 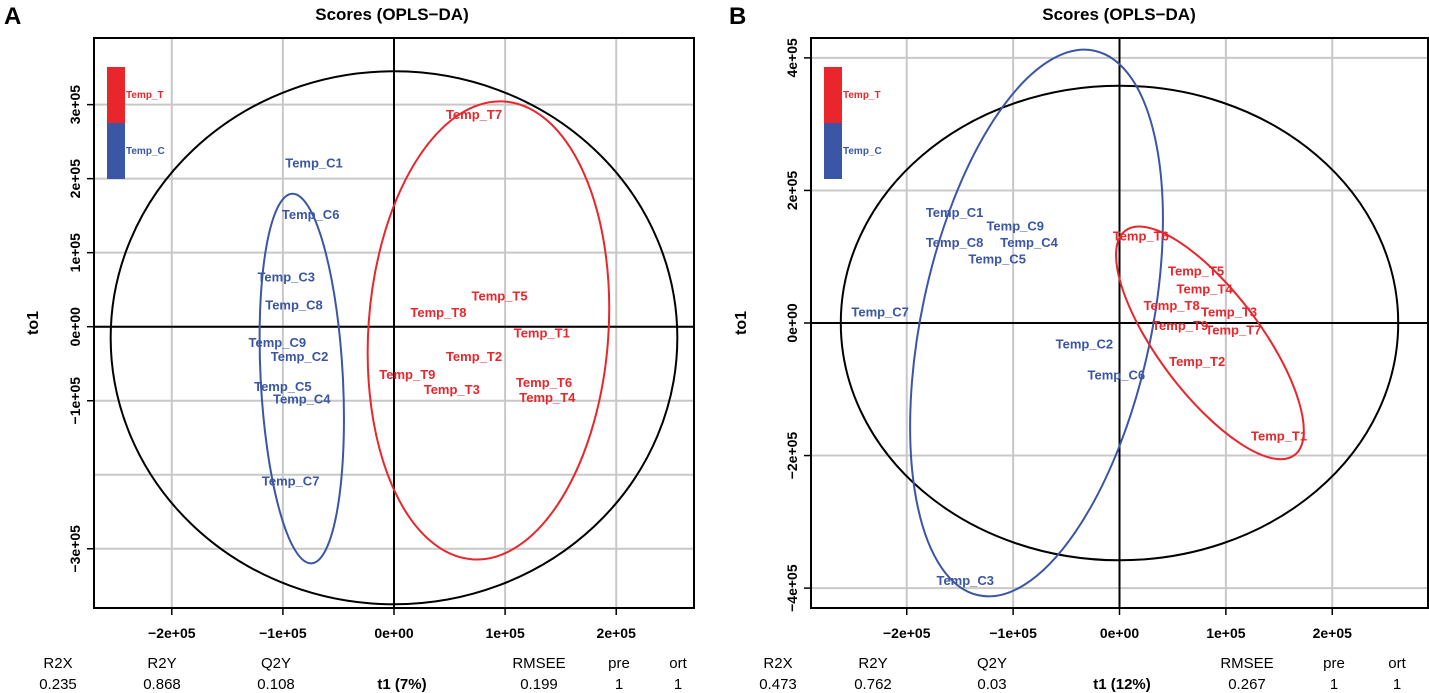 I want to click on stat-value: 0.108, so click(x=276, y=684).